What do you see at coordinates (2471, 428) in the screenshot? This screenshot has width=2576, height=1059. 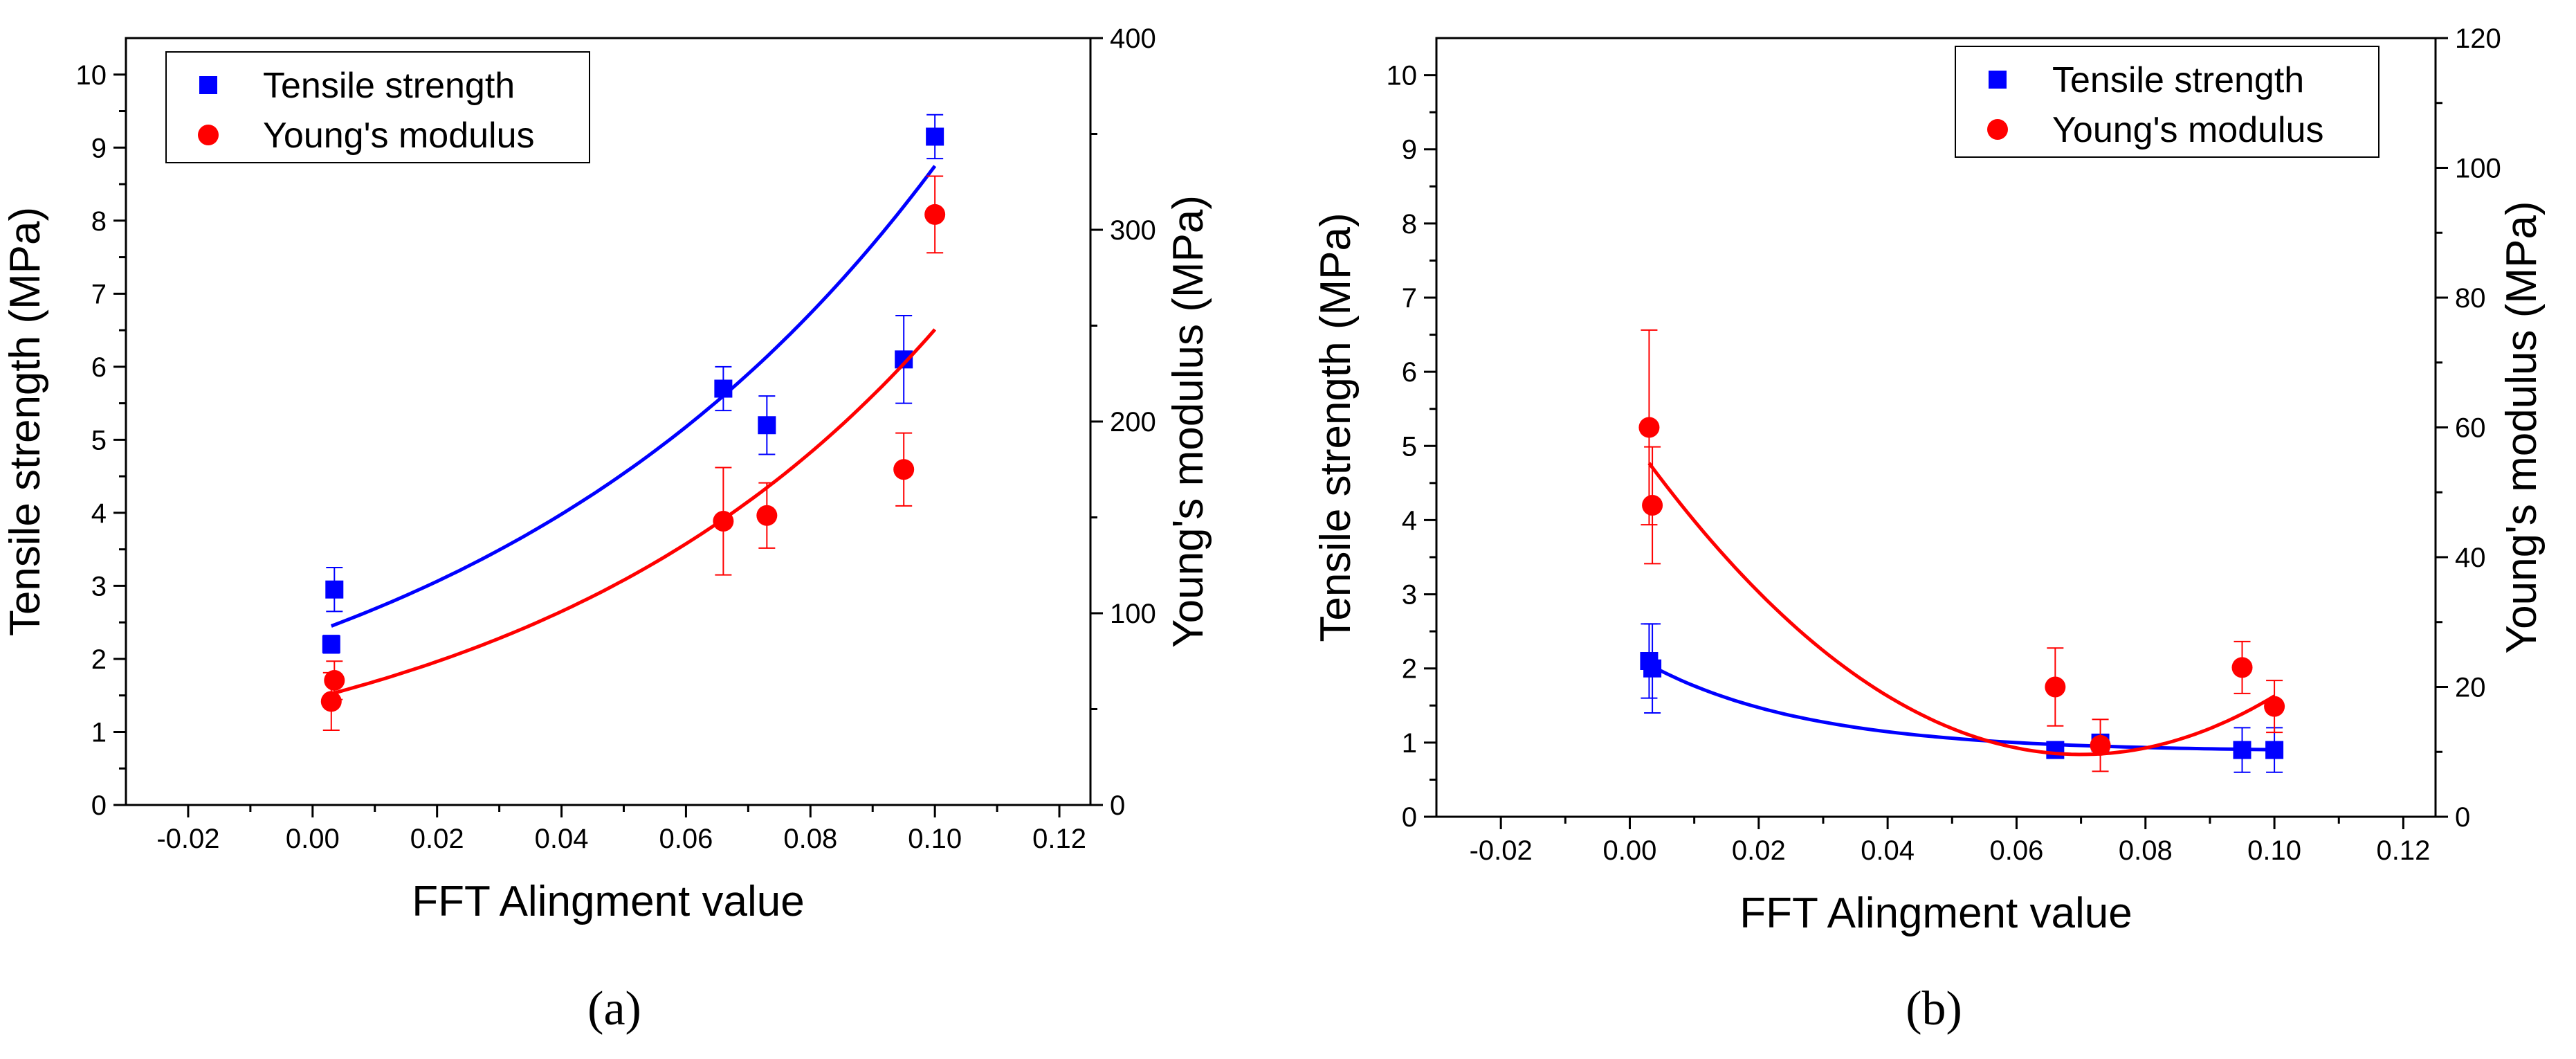 I see `y2-tick-label: 60` at bounding box center [2471, 428].